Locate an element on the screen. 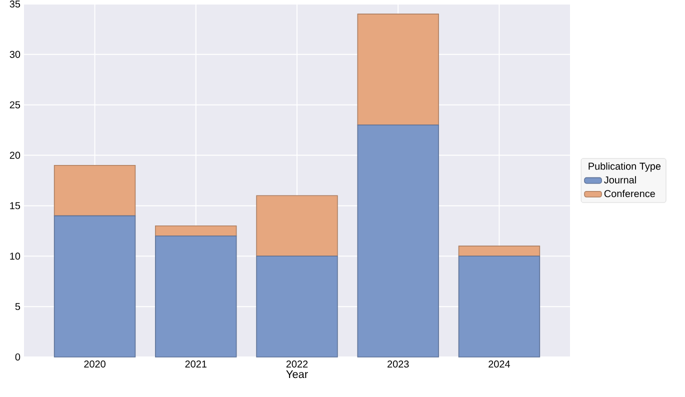  y-tick-label: 30 is located at coordinates (15, 54).